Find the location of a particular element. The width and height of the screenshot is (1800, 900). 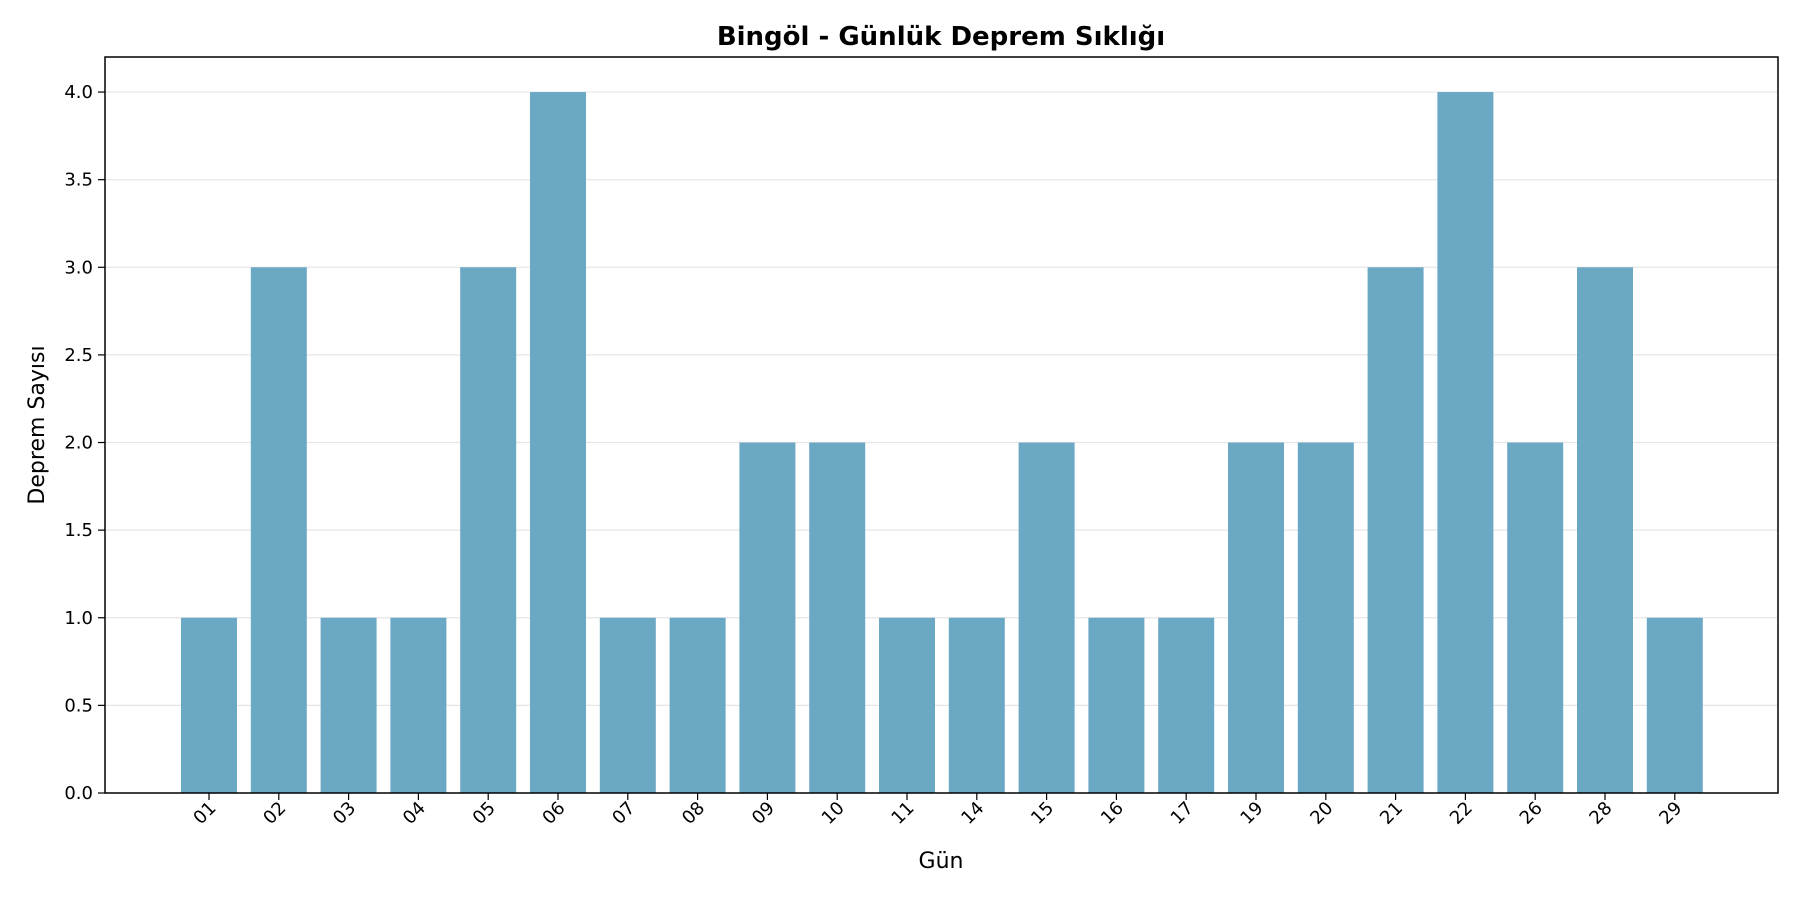

x-tick-label-04: 04 is located at coordinates (414, 813).